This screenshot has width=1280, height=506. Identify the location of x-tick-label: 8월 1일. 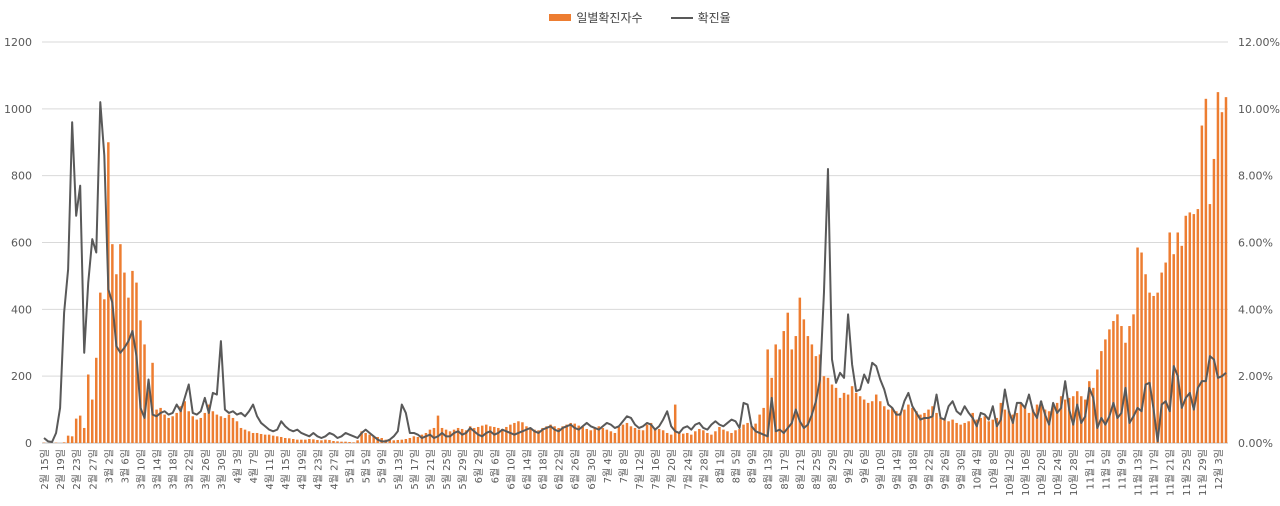
(720, 466).